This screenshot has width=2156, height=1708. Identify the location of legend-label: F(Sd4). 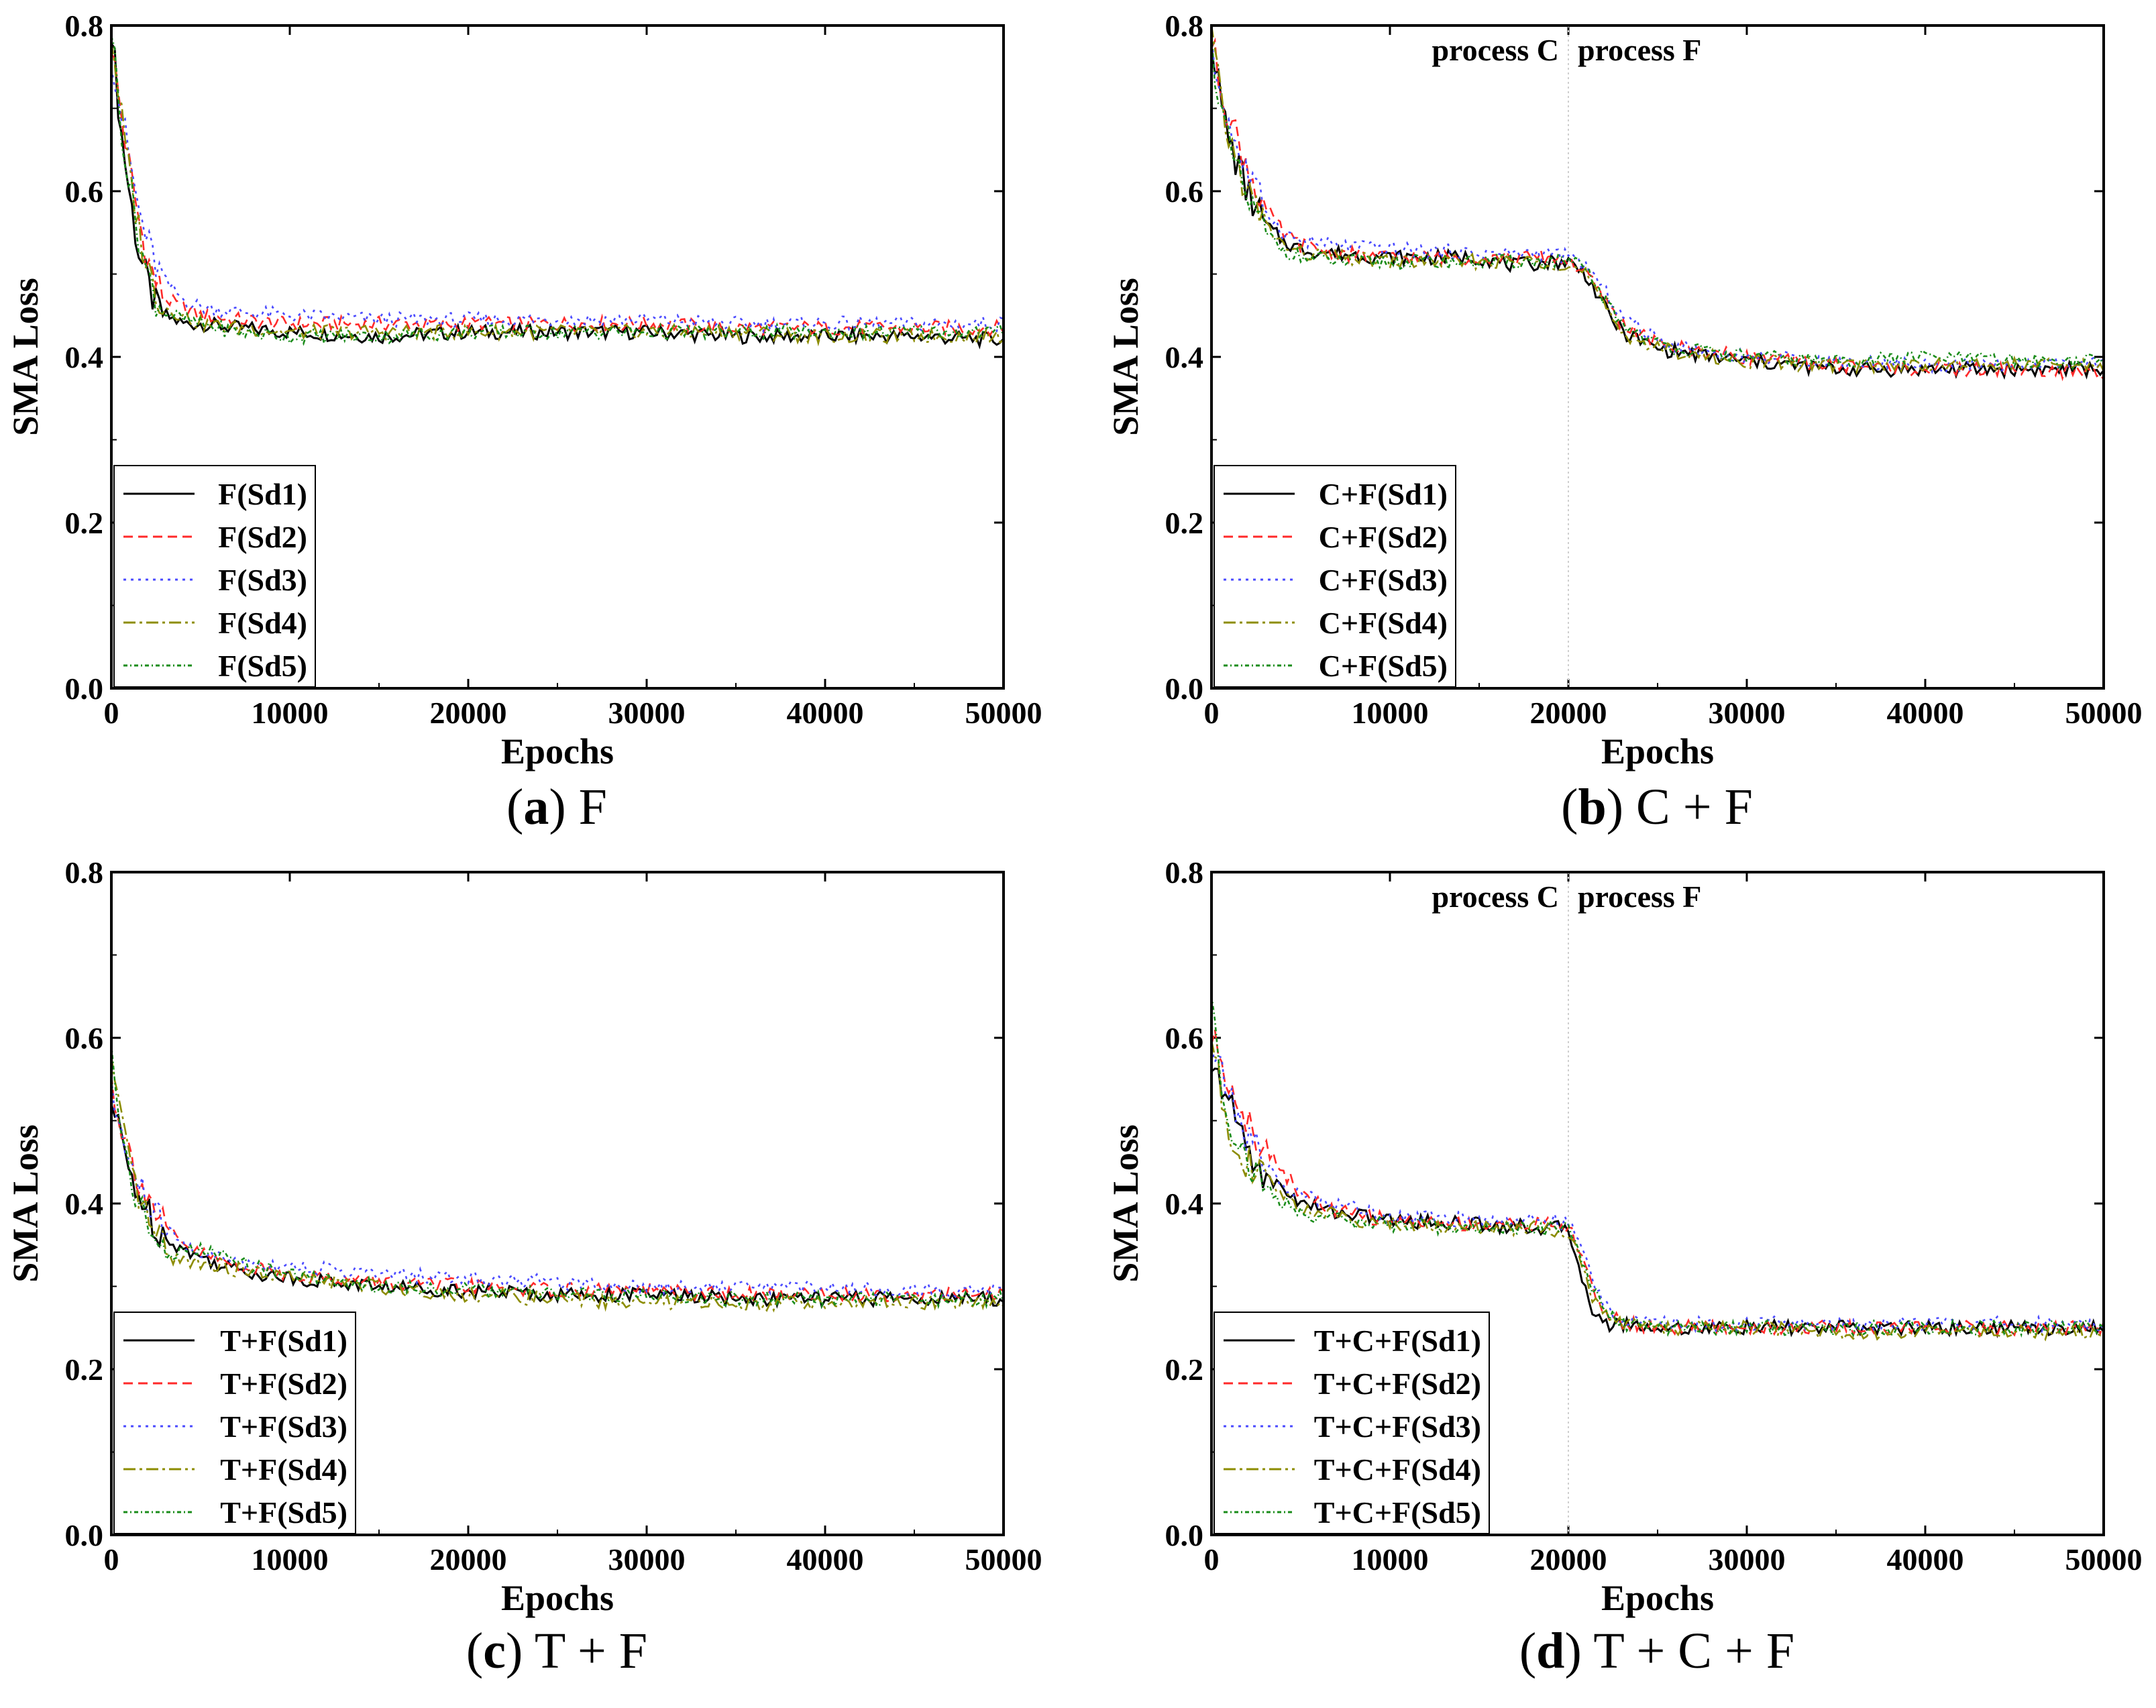
(262, 623).